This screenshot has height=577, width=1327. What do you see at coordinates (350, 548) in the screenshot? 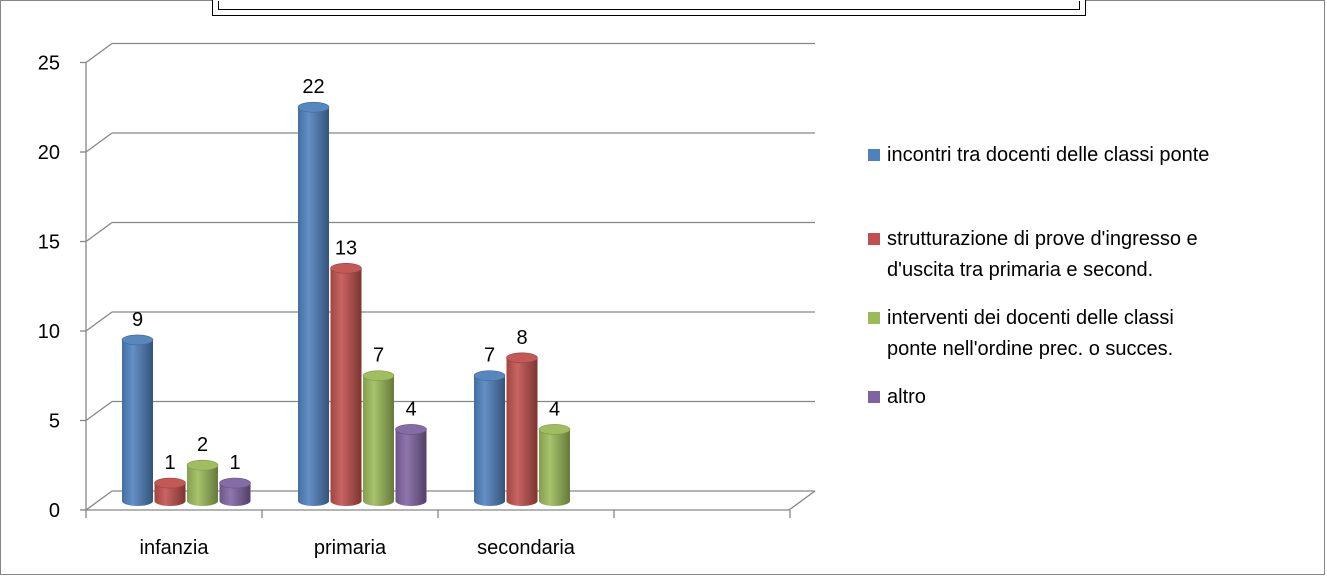
I see `x-tick-label: primaria` at bounding box center [350, 548].